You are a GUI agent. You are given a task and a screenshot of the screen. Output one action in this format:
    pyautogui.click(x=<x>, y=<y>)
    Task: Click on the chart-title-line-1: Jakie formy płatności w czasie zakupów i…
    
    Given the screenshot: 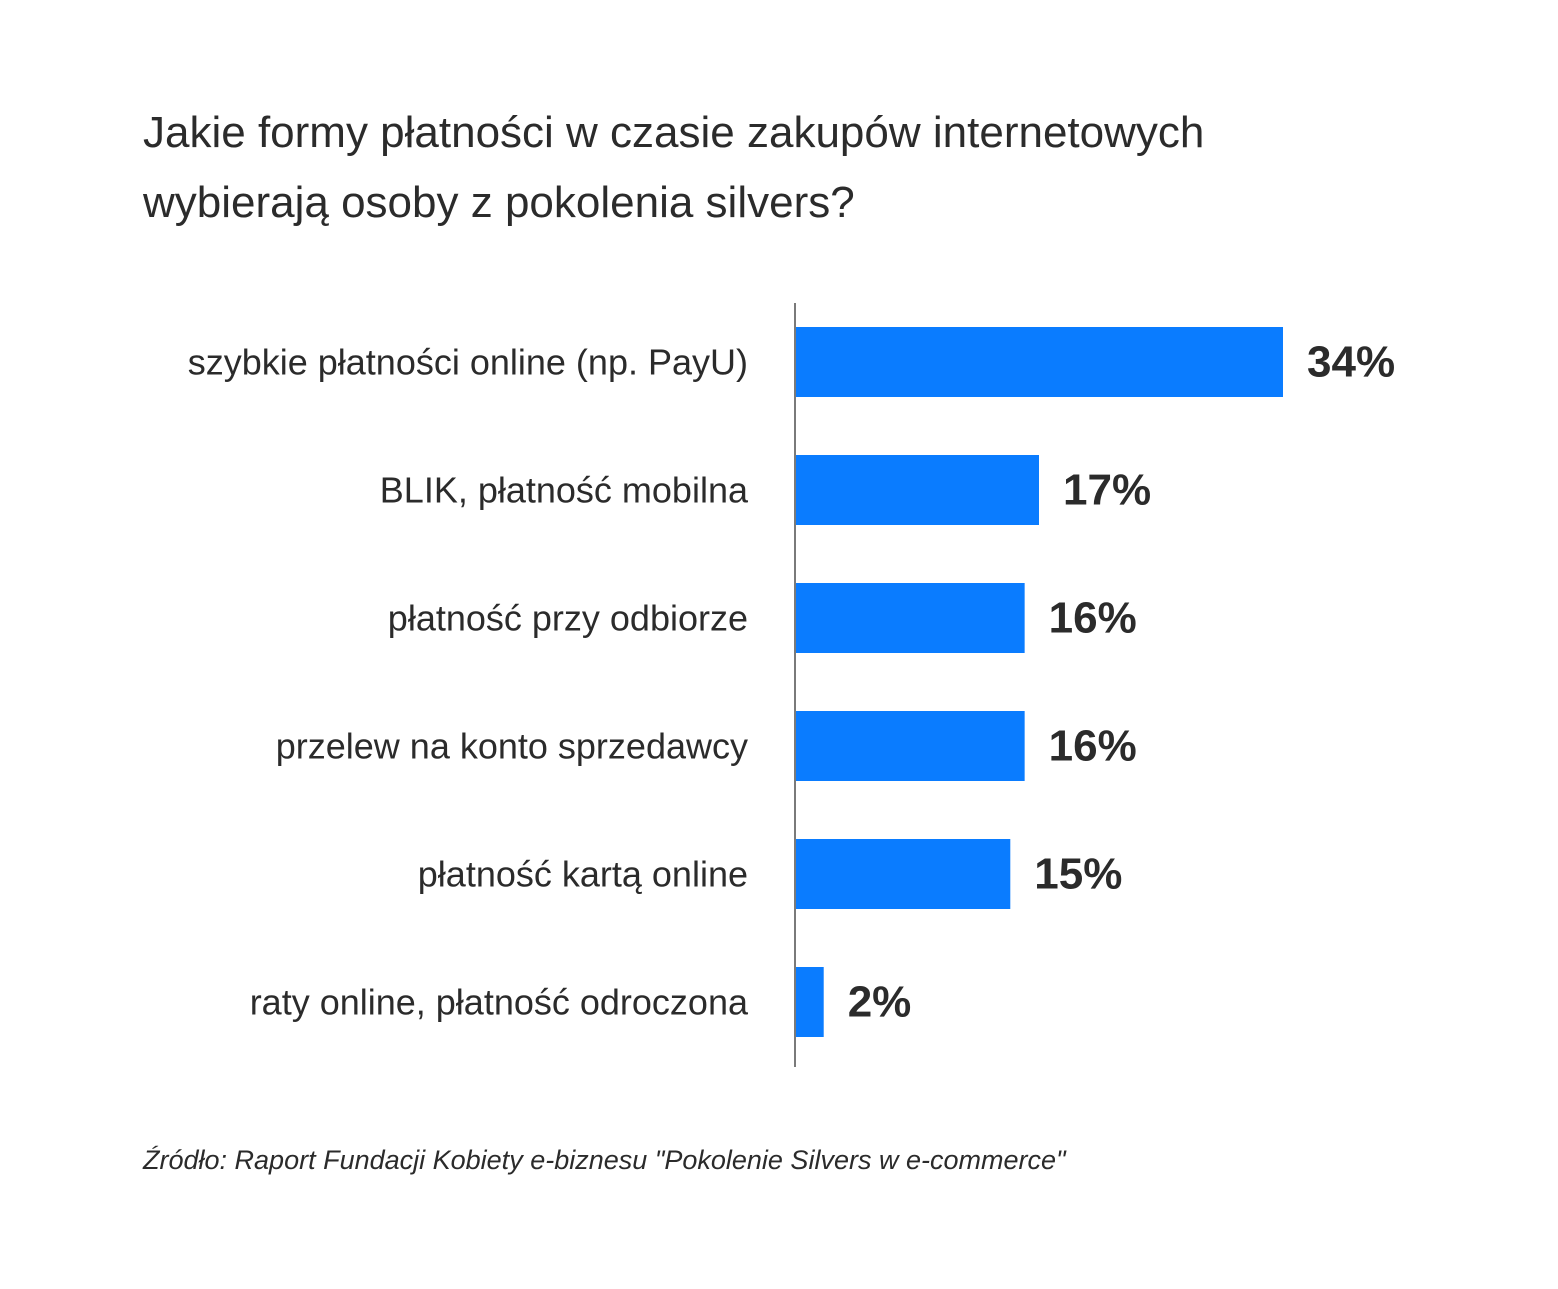 What is the action you would take?
    pyautogui.click(x=674, y=132)
    